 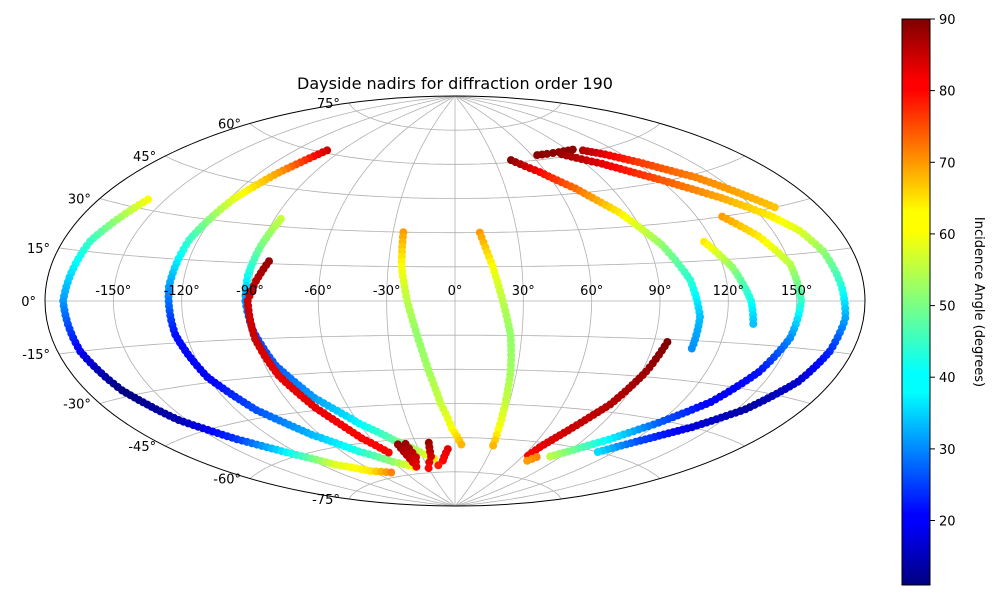 I want to click on lat-tick-label: -45°, so click(x=142, y=447).